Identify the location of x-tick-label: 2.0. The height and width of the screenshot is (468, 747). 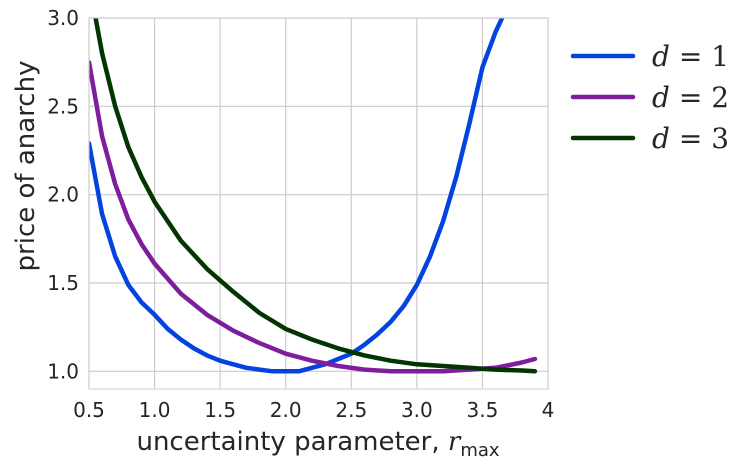
(286, 410).